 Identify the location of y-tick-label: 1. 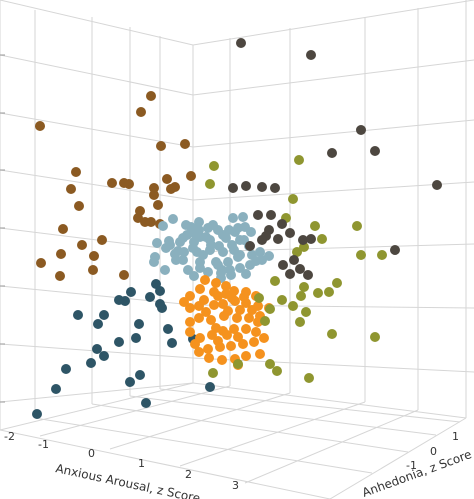
(455, 436).